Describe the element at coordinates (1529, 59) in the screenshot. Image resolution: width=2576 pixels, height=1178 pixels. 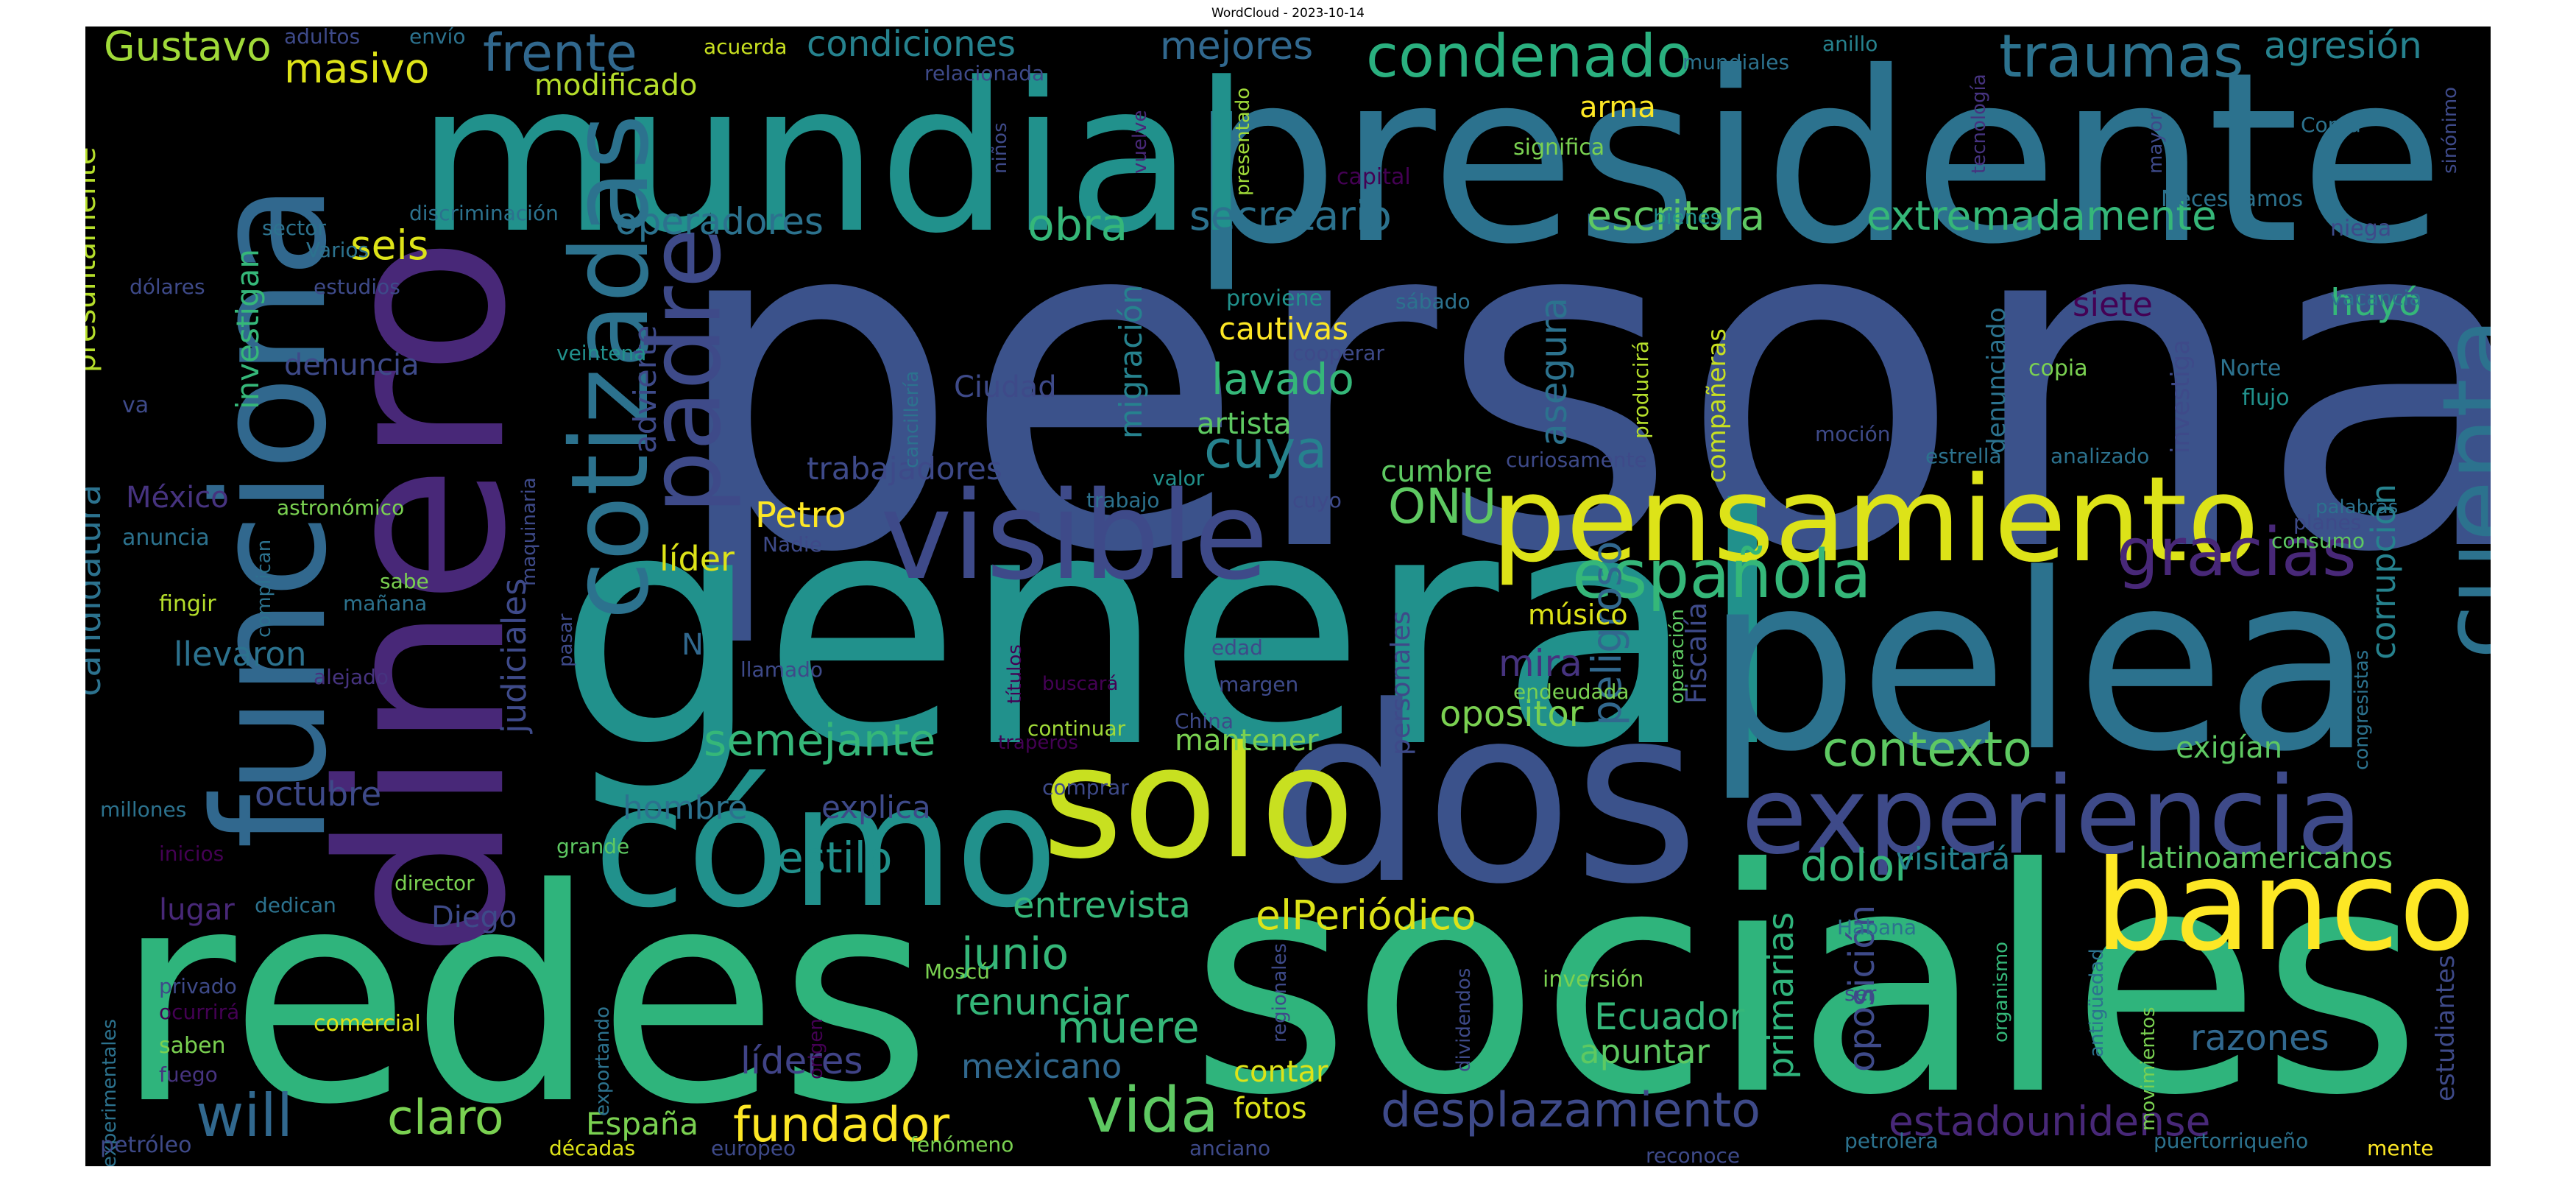
I see `word: condenado` at that location.